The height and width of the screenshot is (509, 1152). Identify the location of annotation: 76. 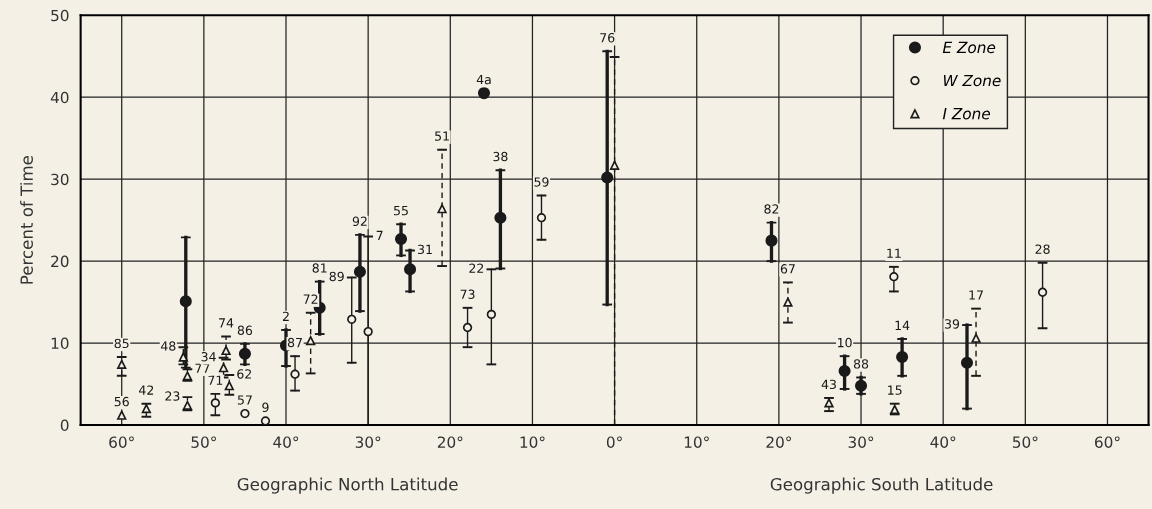
(607, 38).